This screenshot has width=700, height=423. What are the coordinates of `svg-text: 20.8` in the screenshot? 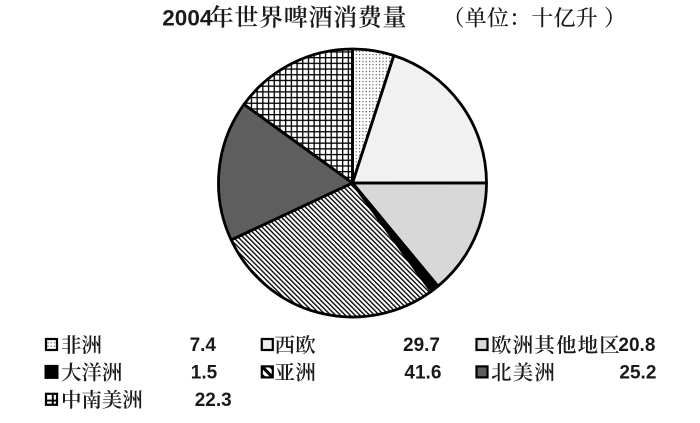 It's located at (636, 345).